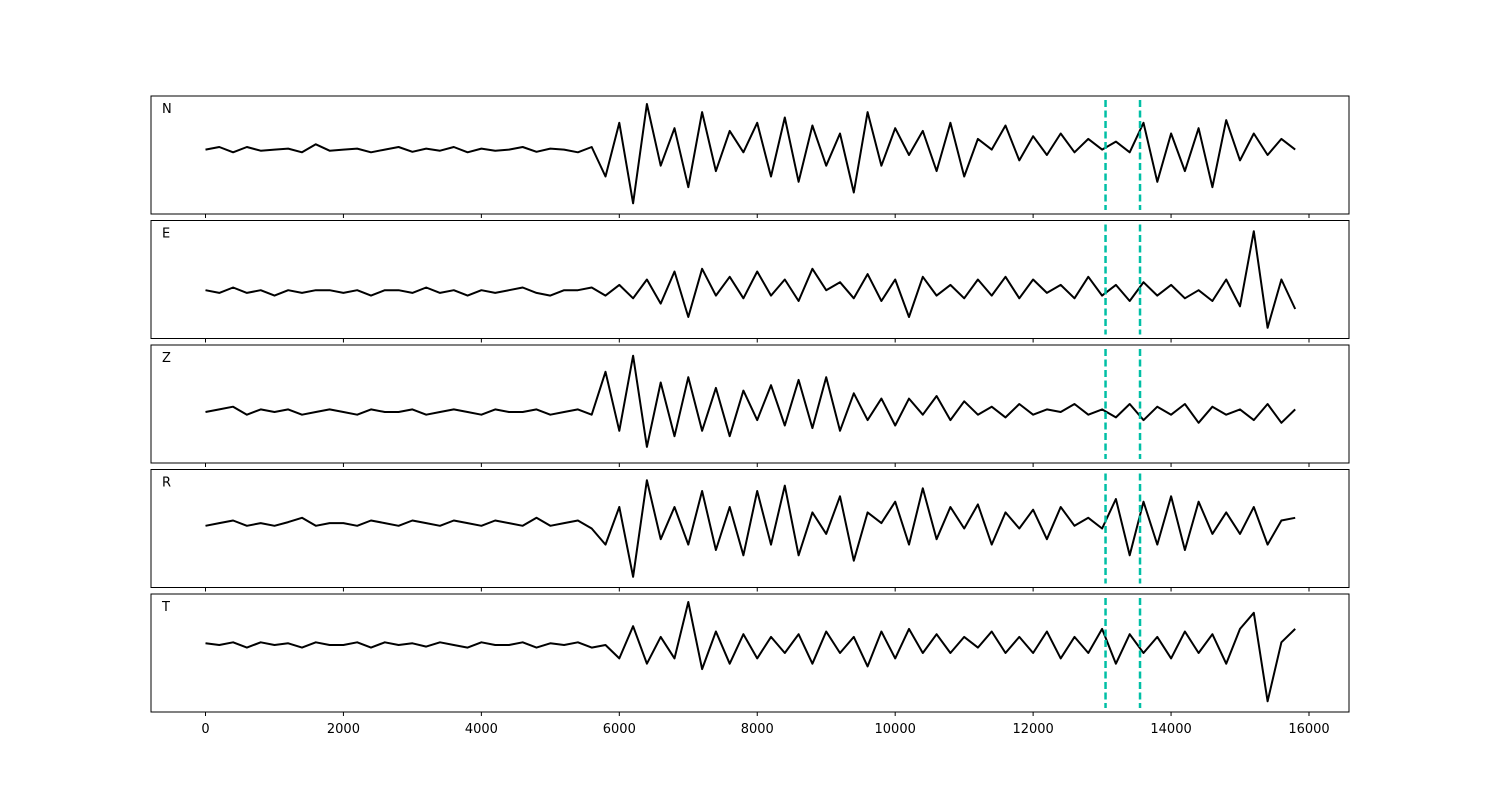 The image size is (1500, 804). What do you see at coordinates (343, 729) in the screenshot?
I see `x-tick-label: 2000` at bounding box center [343, 729].